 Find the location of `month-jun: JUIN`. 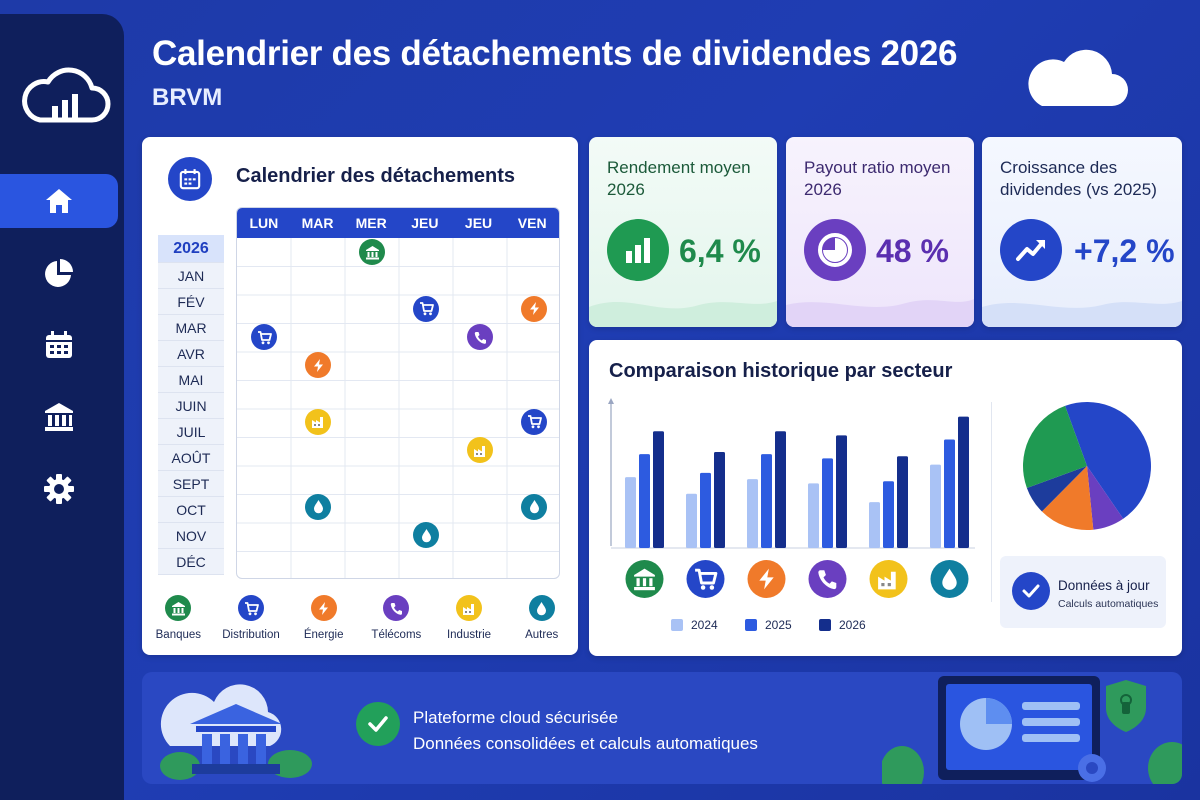

month-jun: JUIN is located at coordinates (191, 406).